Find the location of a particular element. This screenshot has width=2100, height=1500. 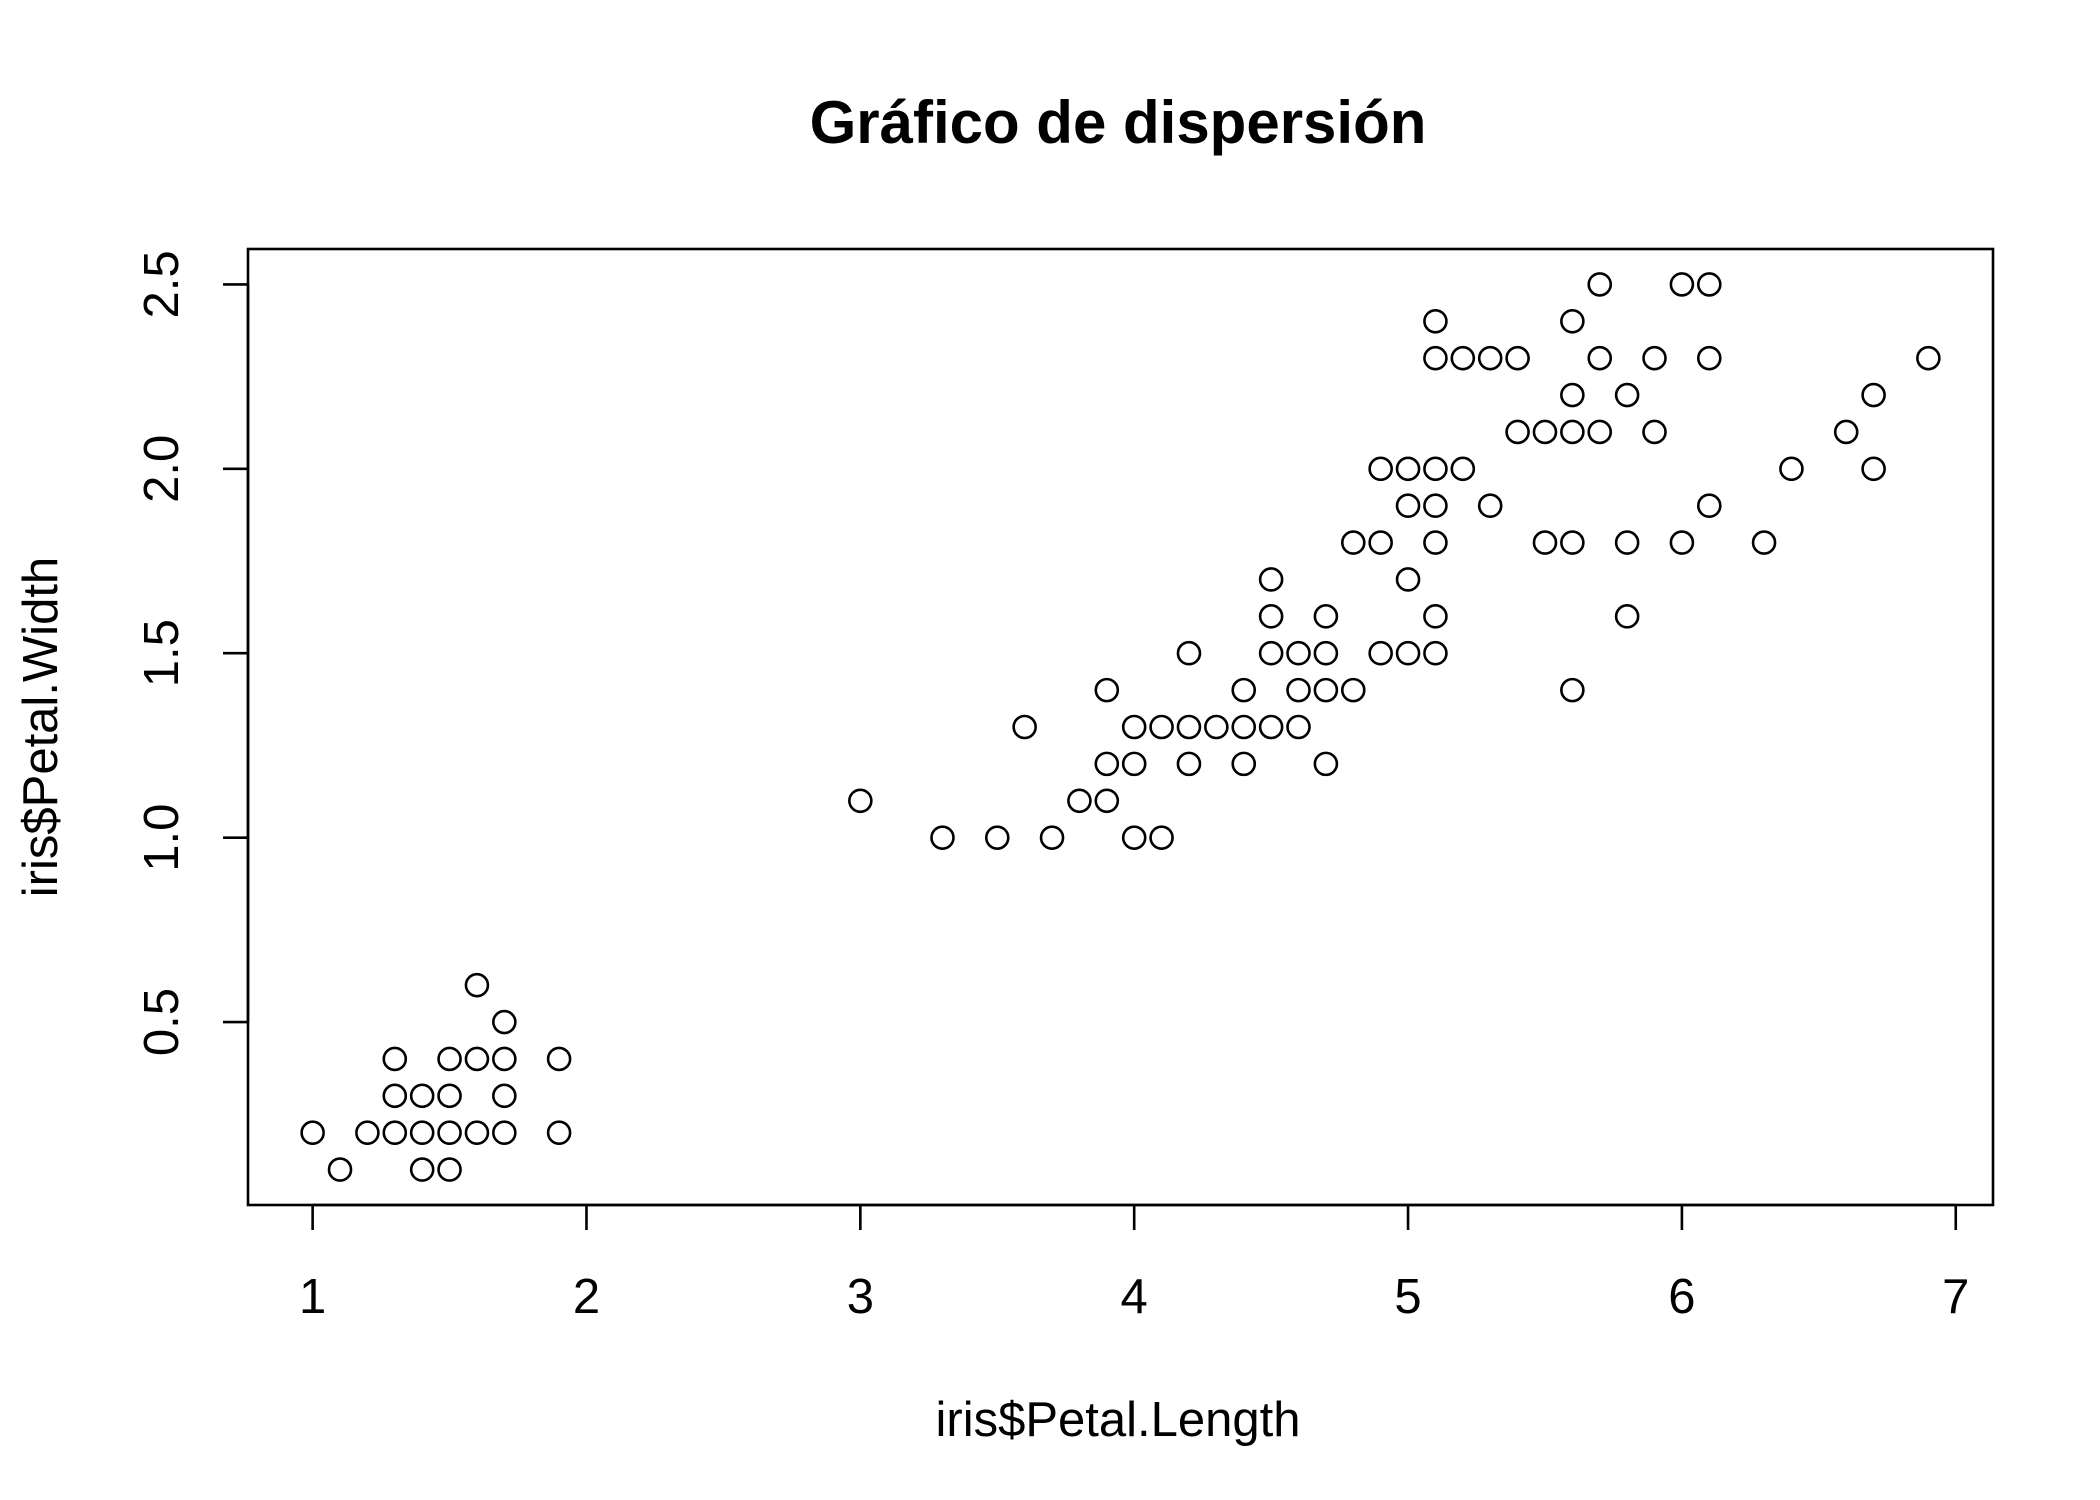

x-tick-label: 4 is located at coordinates (1134, 1297).